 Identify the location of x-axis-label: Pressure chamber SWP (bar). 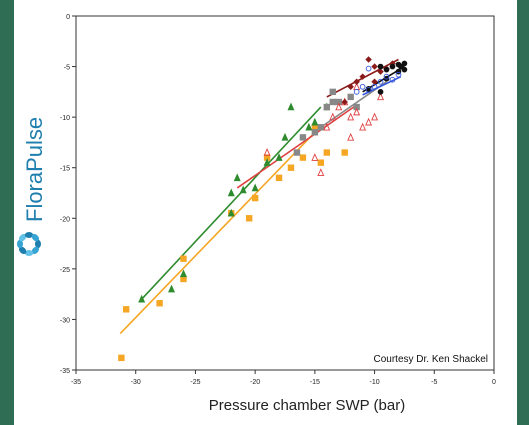
(307, 405).